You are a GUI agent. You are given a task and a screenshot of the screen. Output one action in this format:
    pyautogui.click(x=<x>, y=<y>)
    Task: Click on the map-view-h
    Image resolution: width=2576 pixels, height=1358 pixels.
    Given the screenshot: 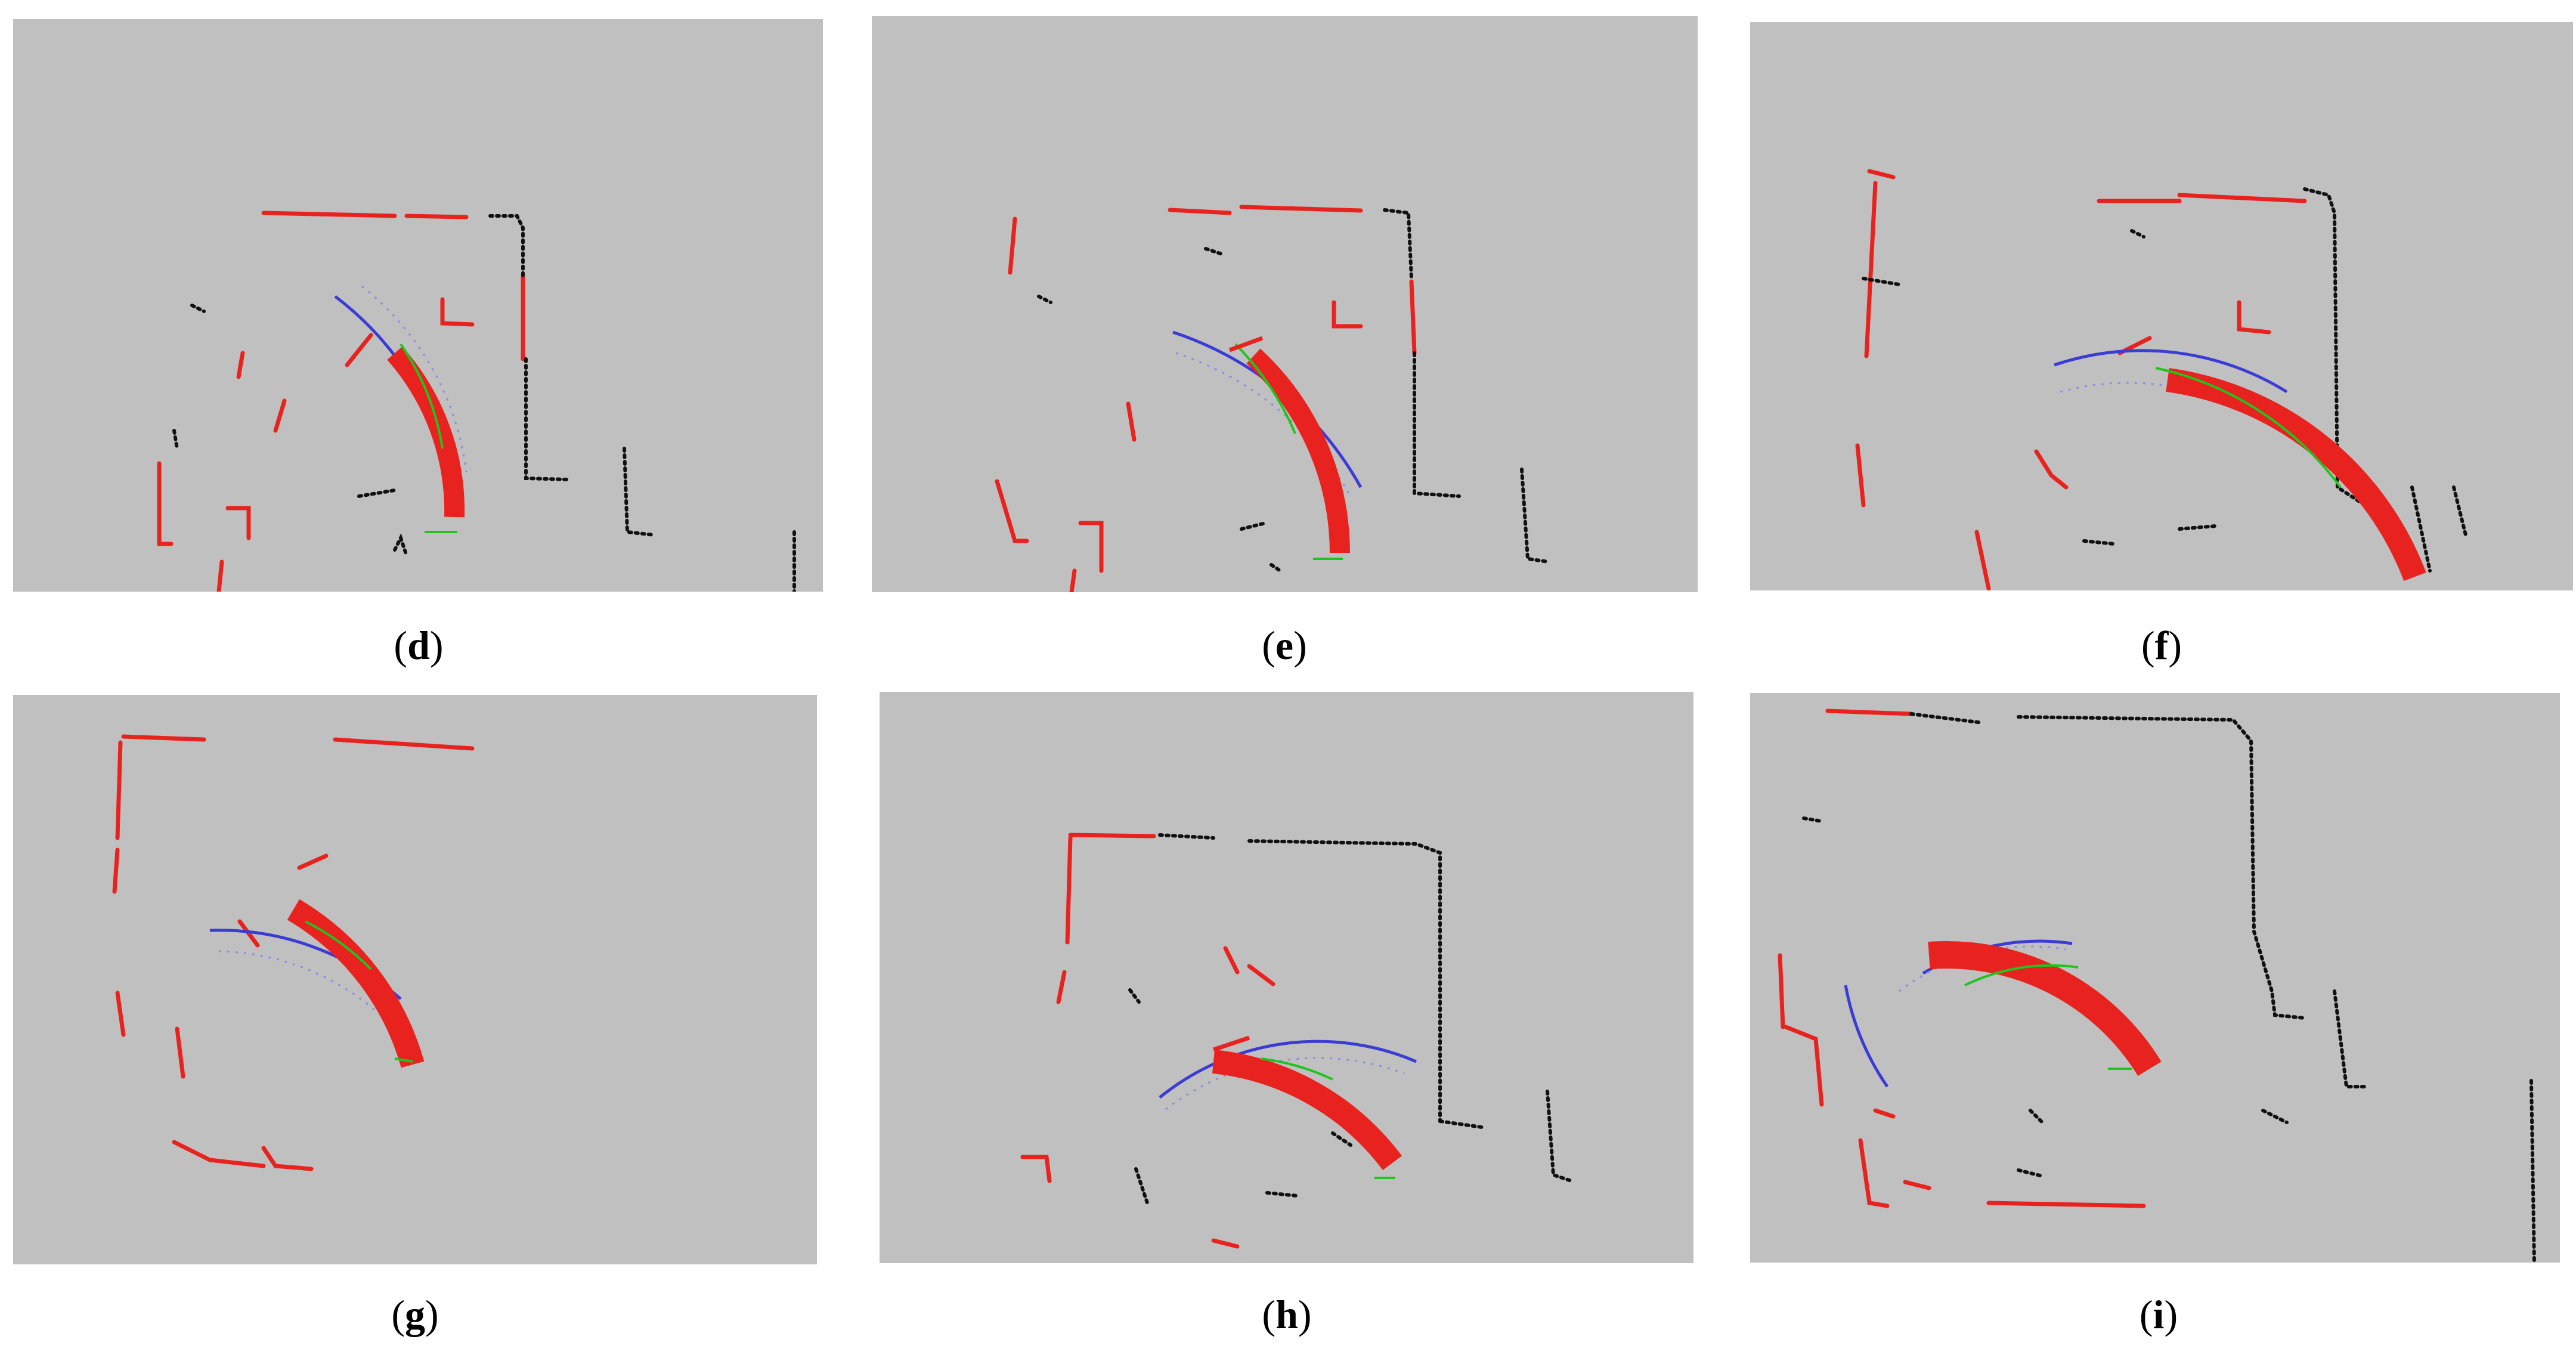 What is the action you would take?
    pyautogui.click(x=1296, y=1041)
    